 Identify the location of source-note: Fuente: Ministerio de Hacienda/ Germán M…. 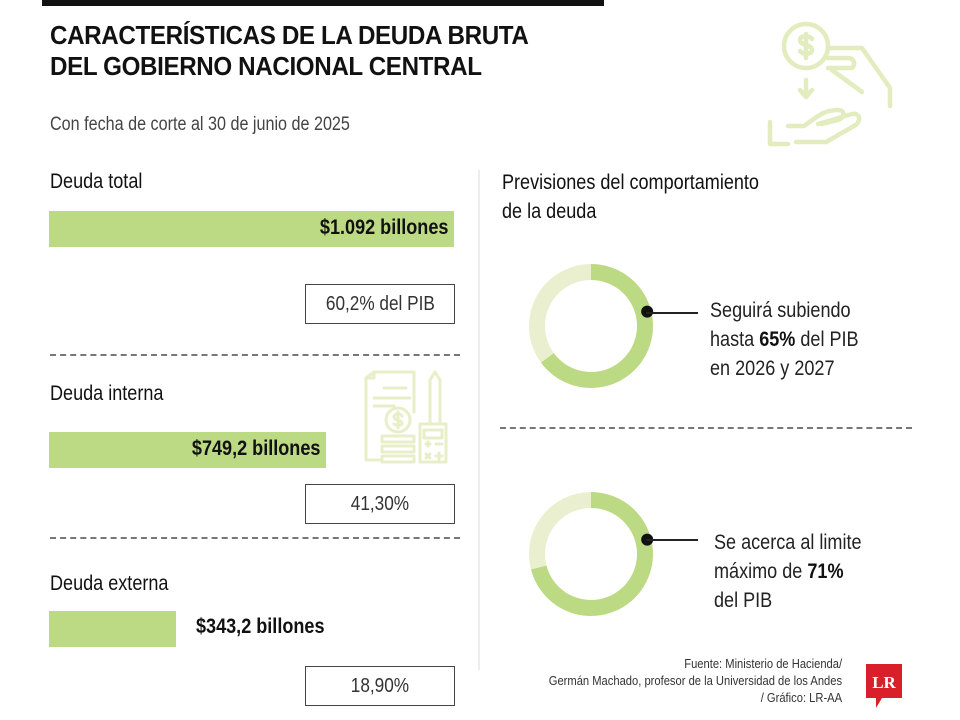
(695, 680).